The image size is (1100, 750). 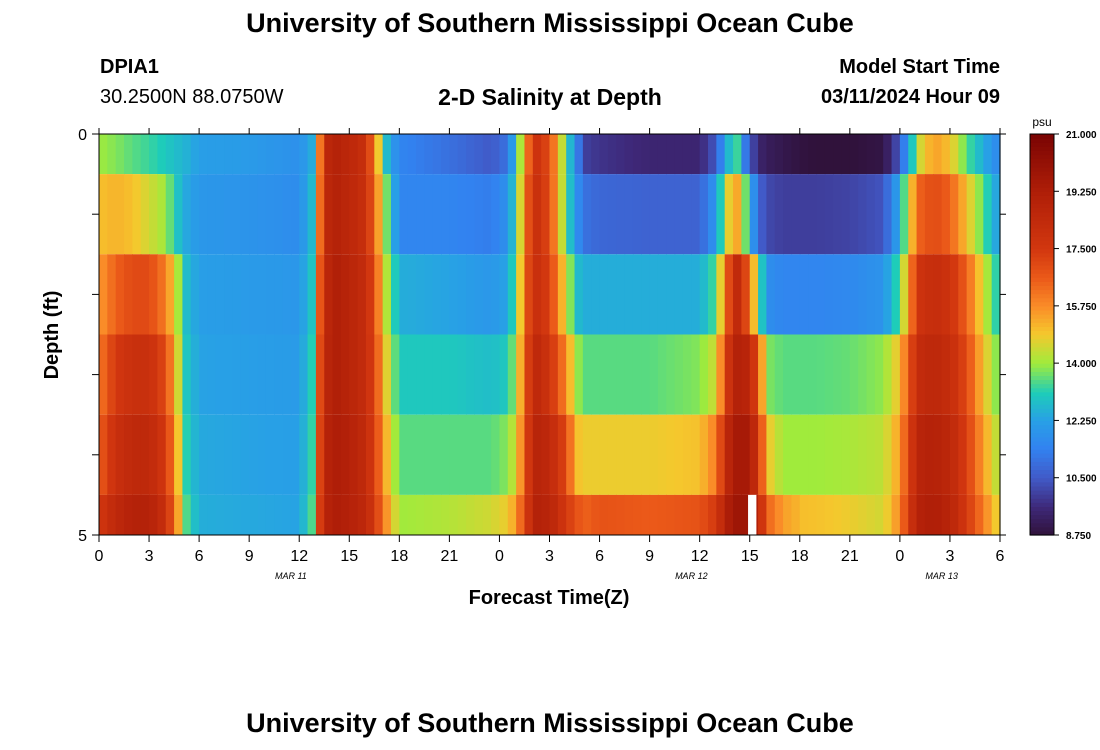 I want to click on y-axis-title: Depth (ft), so click(x=52, y=335).